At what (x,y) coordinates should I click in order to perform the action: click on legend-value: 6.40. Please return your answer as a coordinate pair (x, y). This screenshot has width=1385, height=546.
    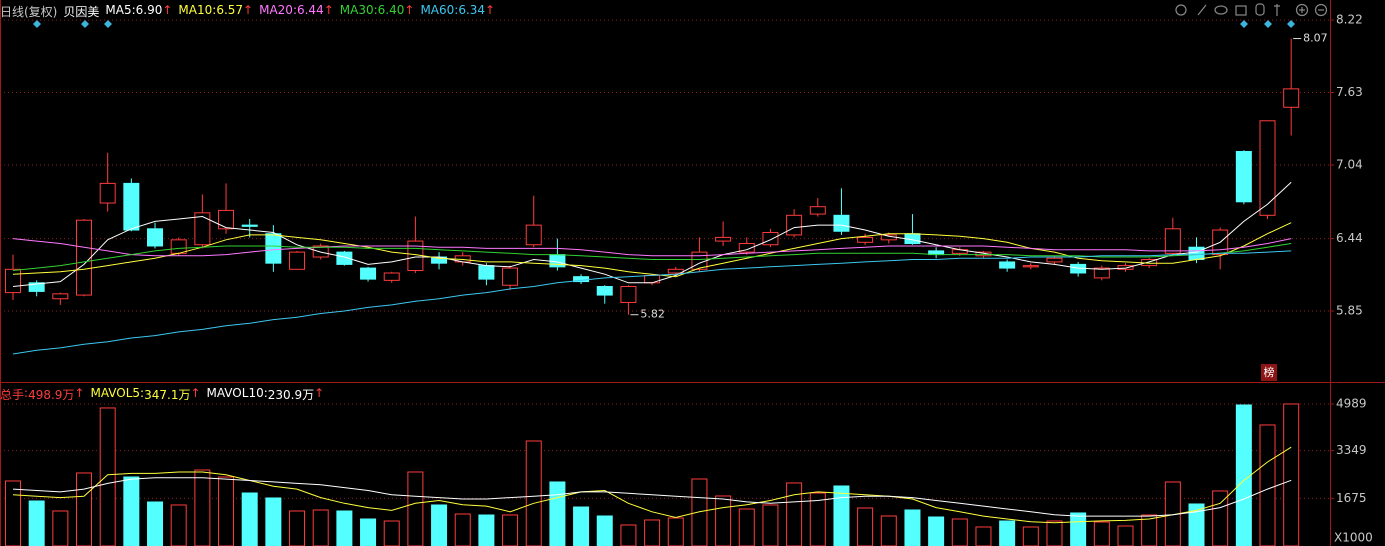
    Looking at the image, I should click on (391, 10).